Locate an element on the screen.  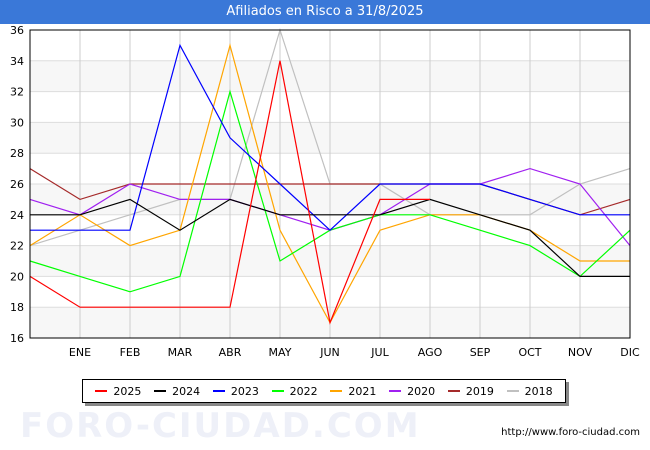
y-tick-label: 28 is located at coordinates (17, 153).